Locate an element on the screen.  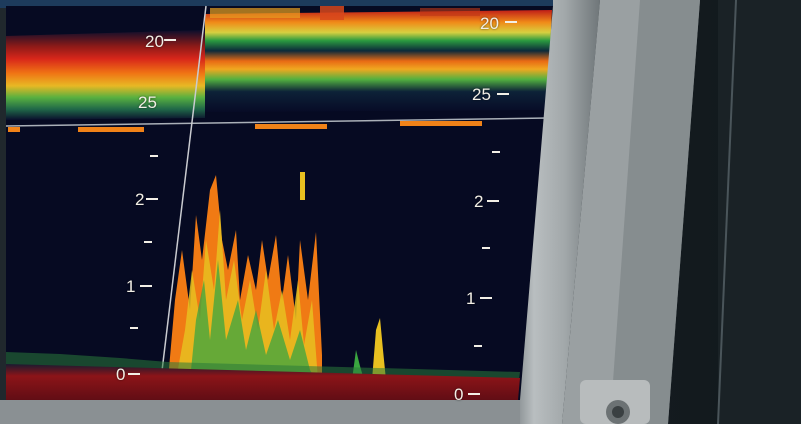
top-strip is located at coordinates (280, 4).